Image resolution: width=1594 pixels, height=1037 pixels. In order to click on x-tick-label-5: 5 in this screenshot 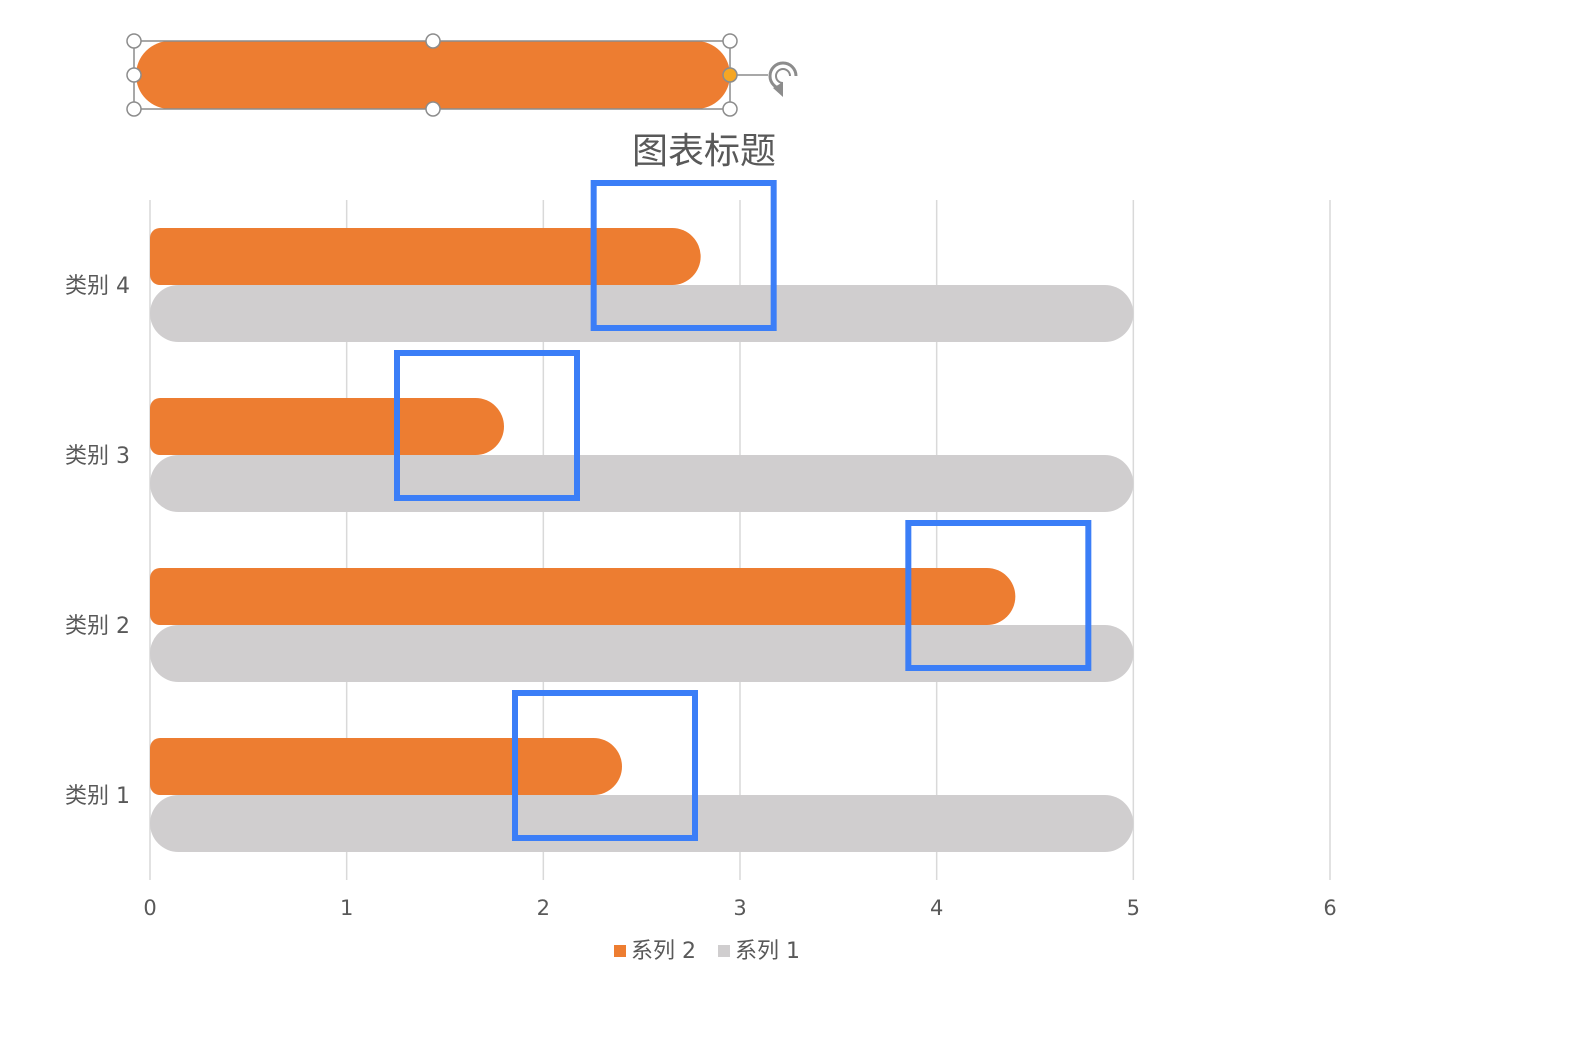, I will do `click(1133, 908)`.